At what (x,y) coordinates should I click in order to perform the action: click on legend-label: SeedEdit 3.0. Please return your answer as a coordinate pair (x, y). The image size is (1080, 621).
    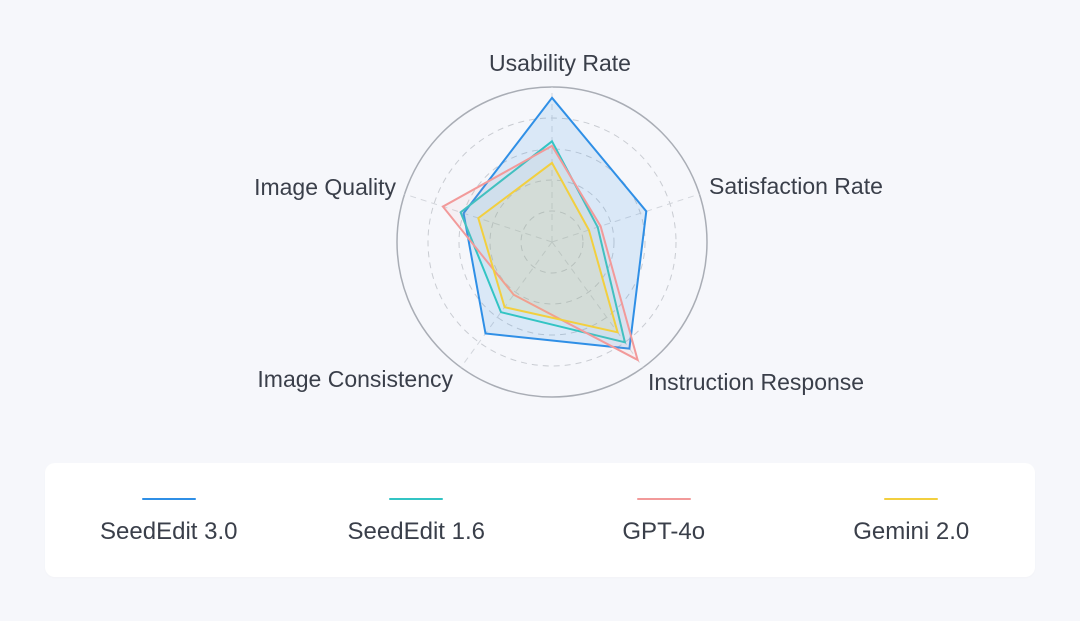
    Looking at the image, I should click on (169, 531).